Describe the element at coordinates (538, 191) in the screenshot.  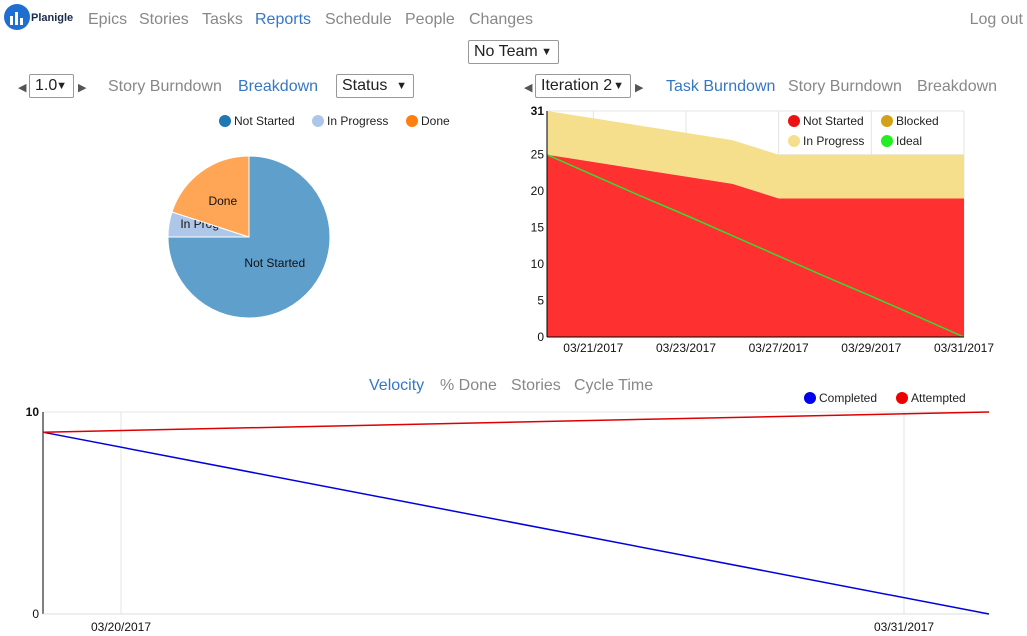
I see `y-tick-label: 20` at that location.